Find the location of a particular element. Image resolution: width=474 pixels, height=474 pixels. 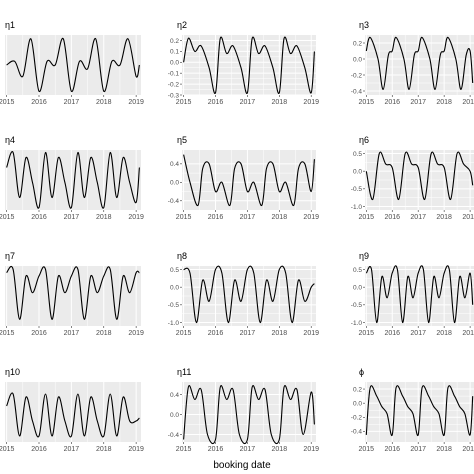

panel-title: η9 is located at coordinates (364, 256).